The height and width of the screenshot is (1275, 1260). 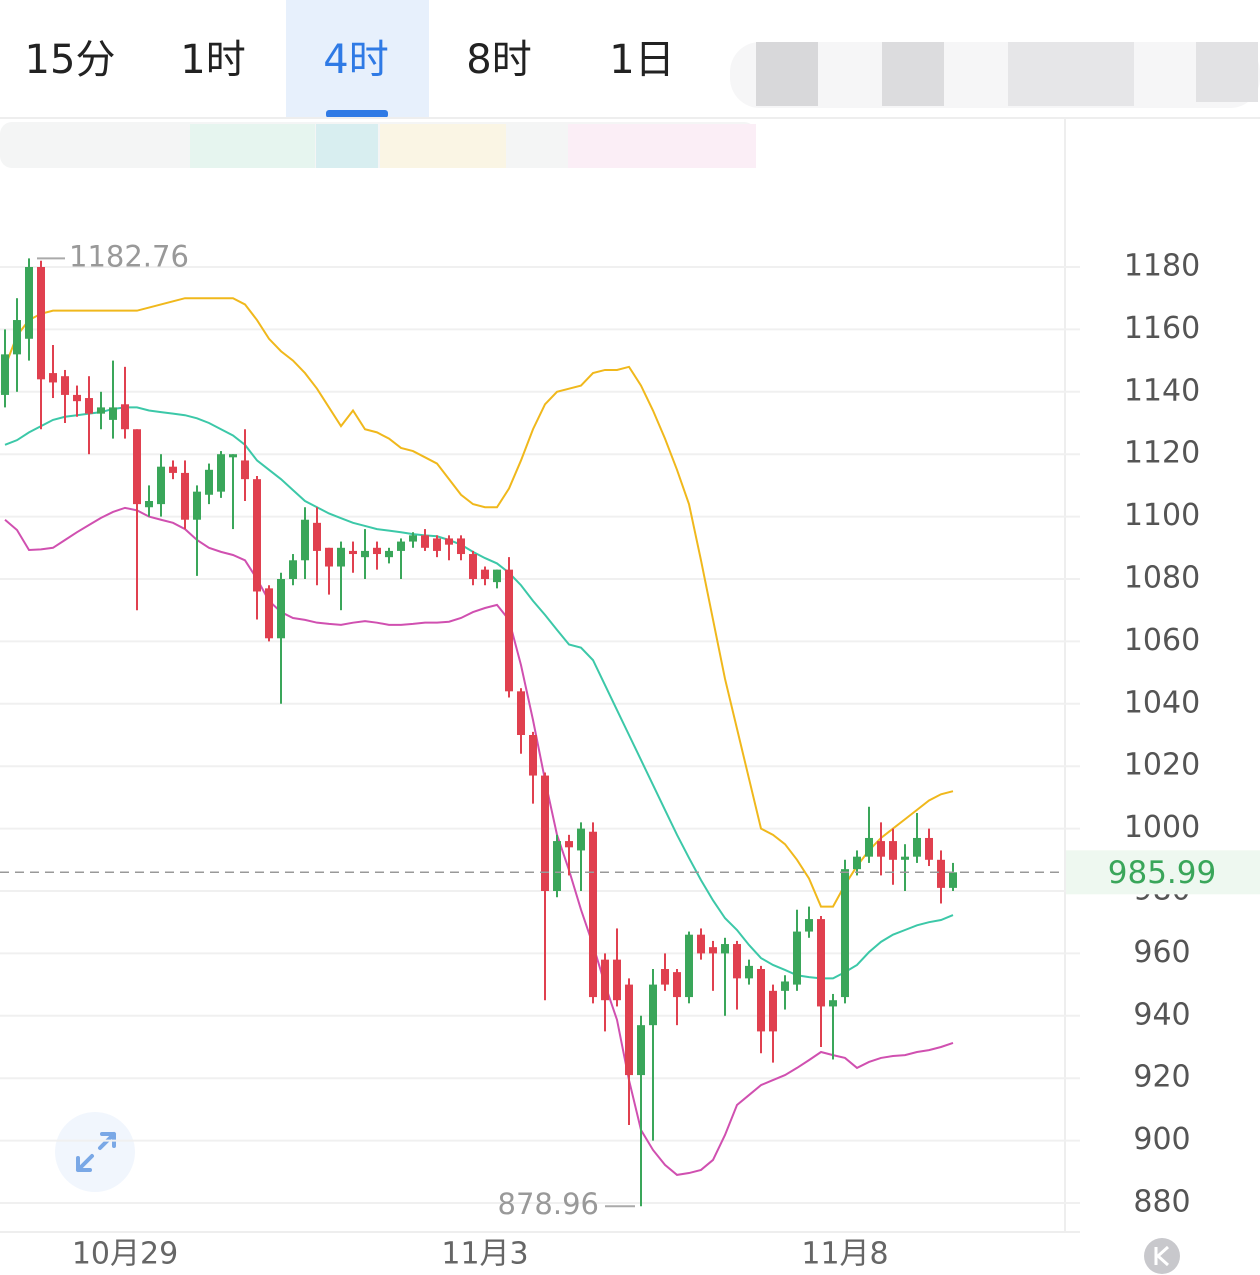 I want to click on y-tick-label: 1040, so click(x=1162, y=702).